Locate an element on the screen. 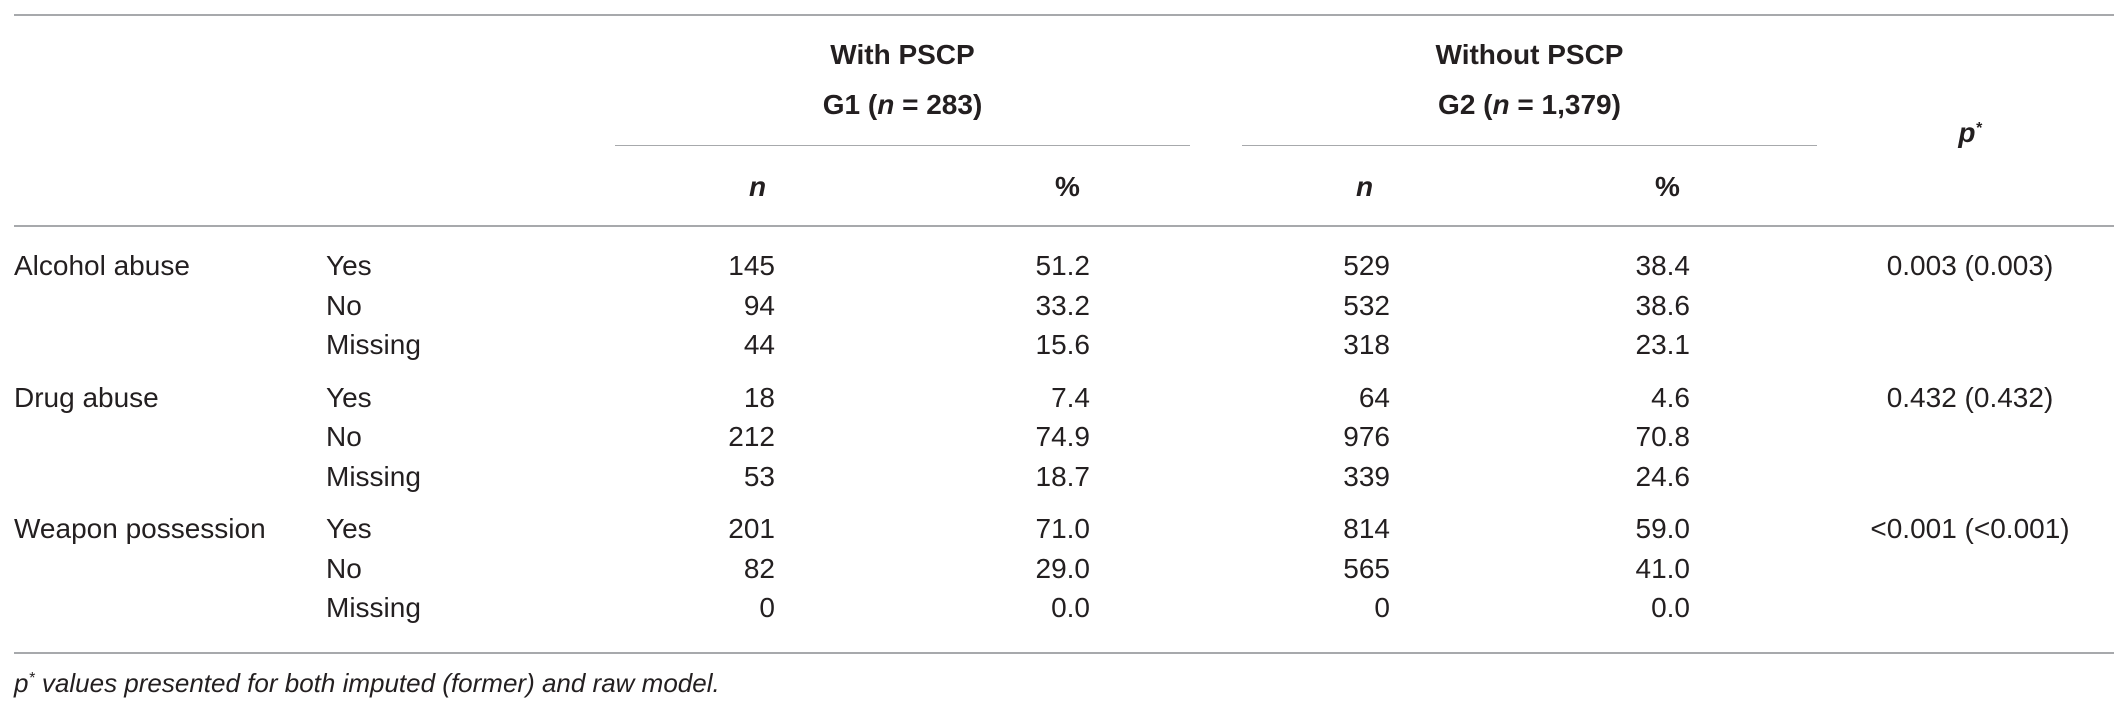 The image size is (2128, 710). row-g1-n: 82 is located at coordinates (759, 568).